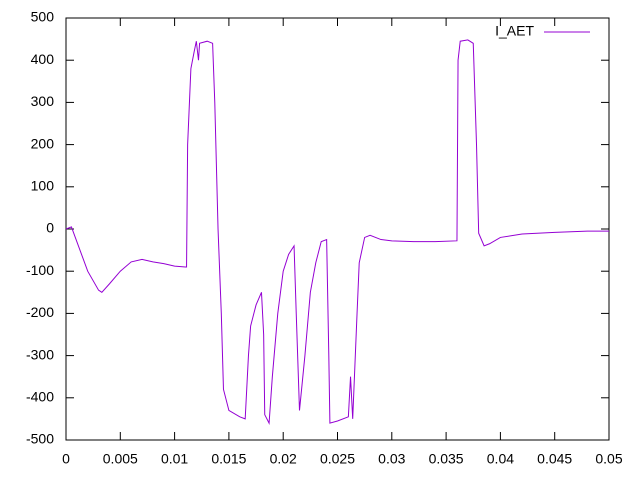  Describe the element at coordinates (391, 459) in the screenshot. I see `x-tick-label: 0.03` at that location.